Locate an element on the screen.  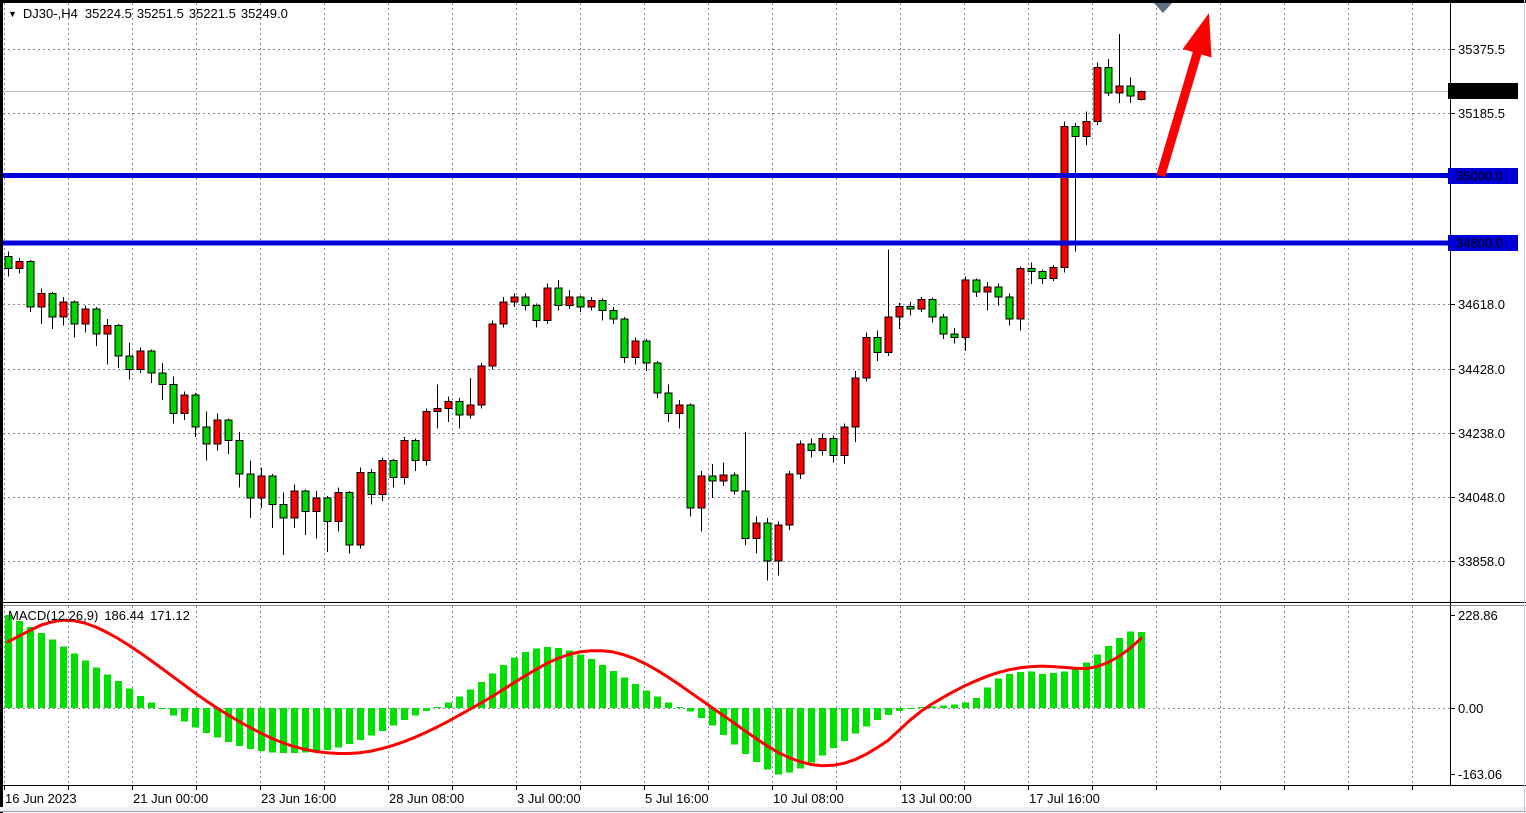
macd-tick-label: -163.06 is located at coordinates (1480, 774).